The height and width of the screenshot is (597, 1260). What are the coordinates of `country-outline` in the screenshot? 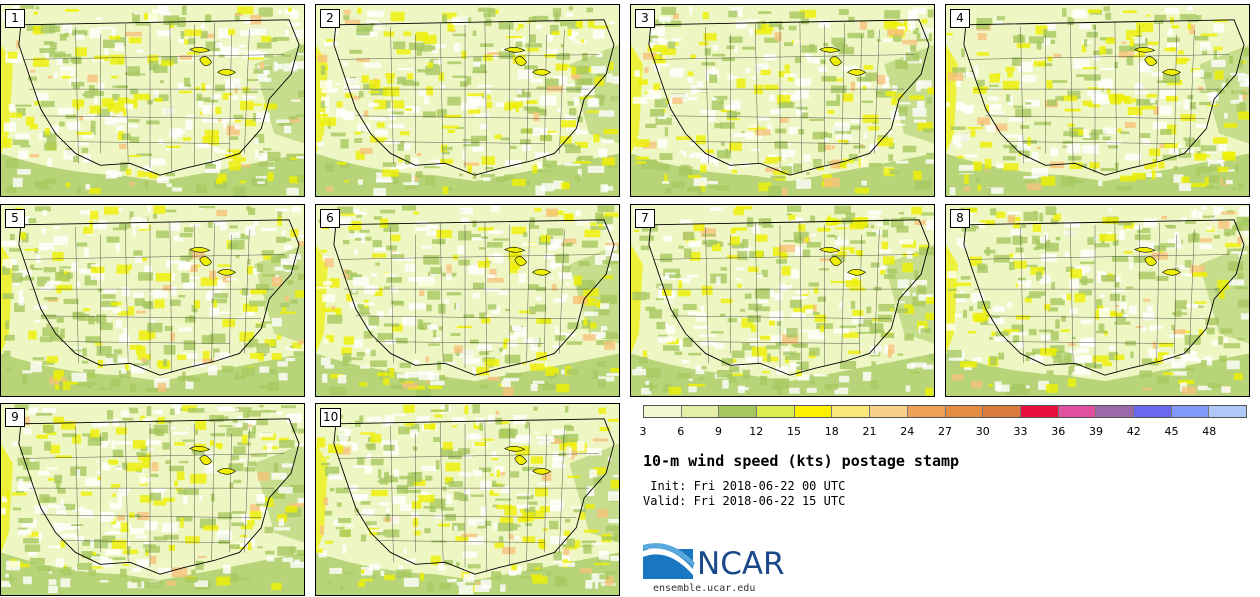 It's located at (159, 297).